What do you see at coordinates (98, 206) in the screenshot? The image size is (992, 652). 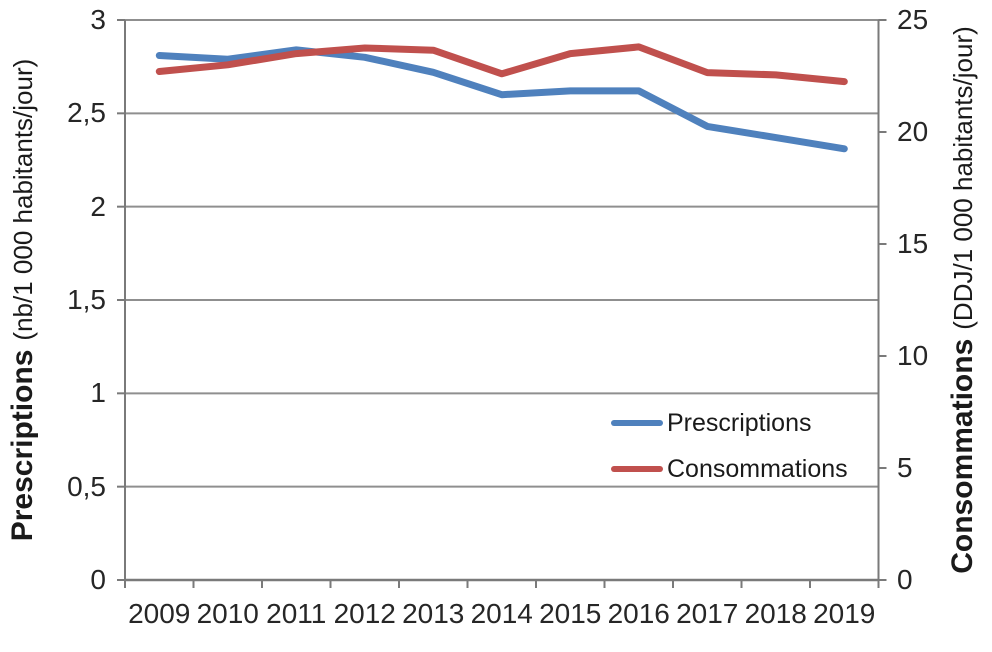 I see `y-axis-left-tick-label: 2` at bounding box center [98, 206].